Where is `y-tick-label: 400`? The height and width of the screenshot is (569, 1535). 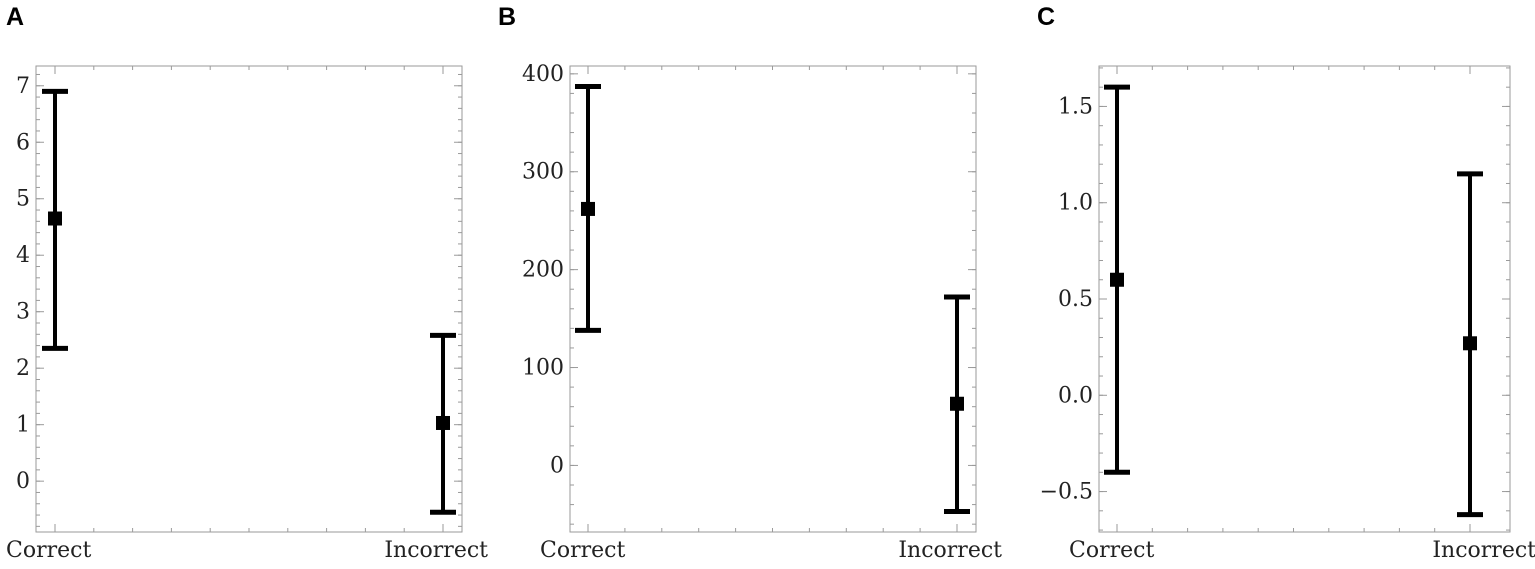
y-tick-label: 400 is located at coordinates (543, 74).